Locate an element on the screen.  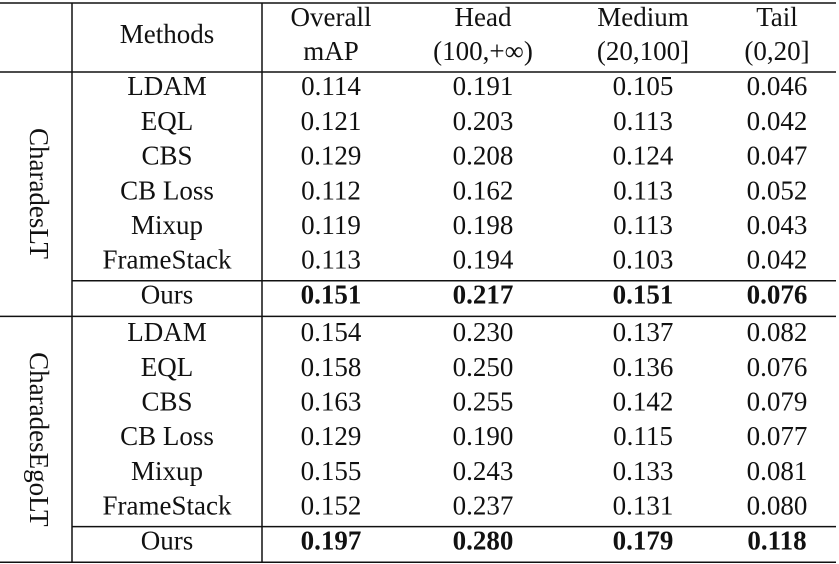
value-cell: 0.198 is located at coordinates (483, 225).